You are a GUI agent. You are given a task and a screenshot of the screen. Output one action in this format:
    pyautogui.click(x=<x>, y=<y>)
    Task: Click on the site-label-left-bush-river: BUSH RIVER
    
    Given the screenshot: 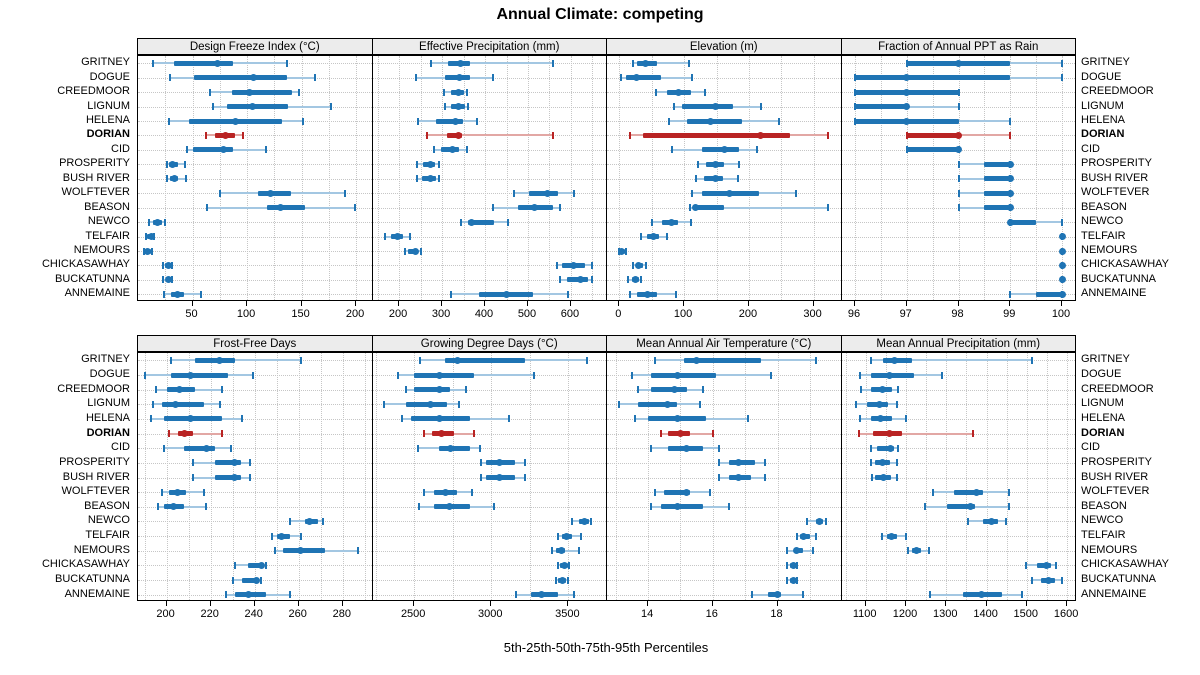 What is the action you would take?
    pyautogui.click(x=96, y=177)
    